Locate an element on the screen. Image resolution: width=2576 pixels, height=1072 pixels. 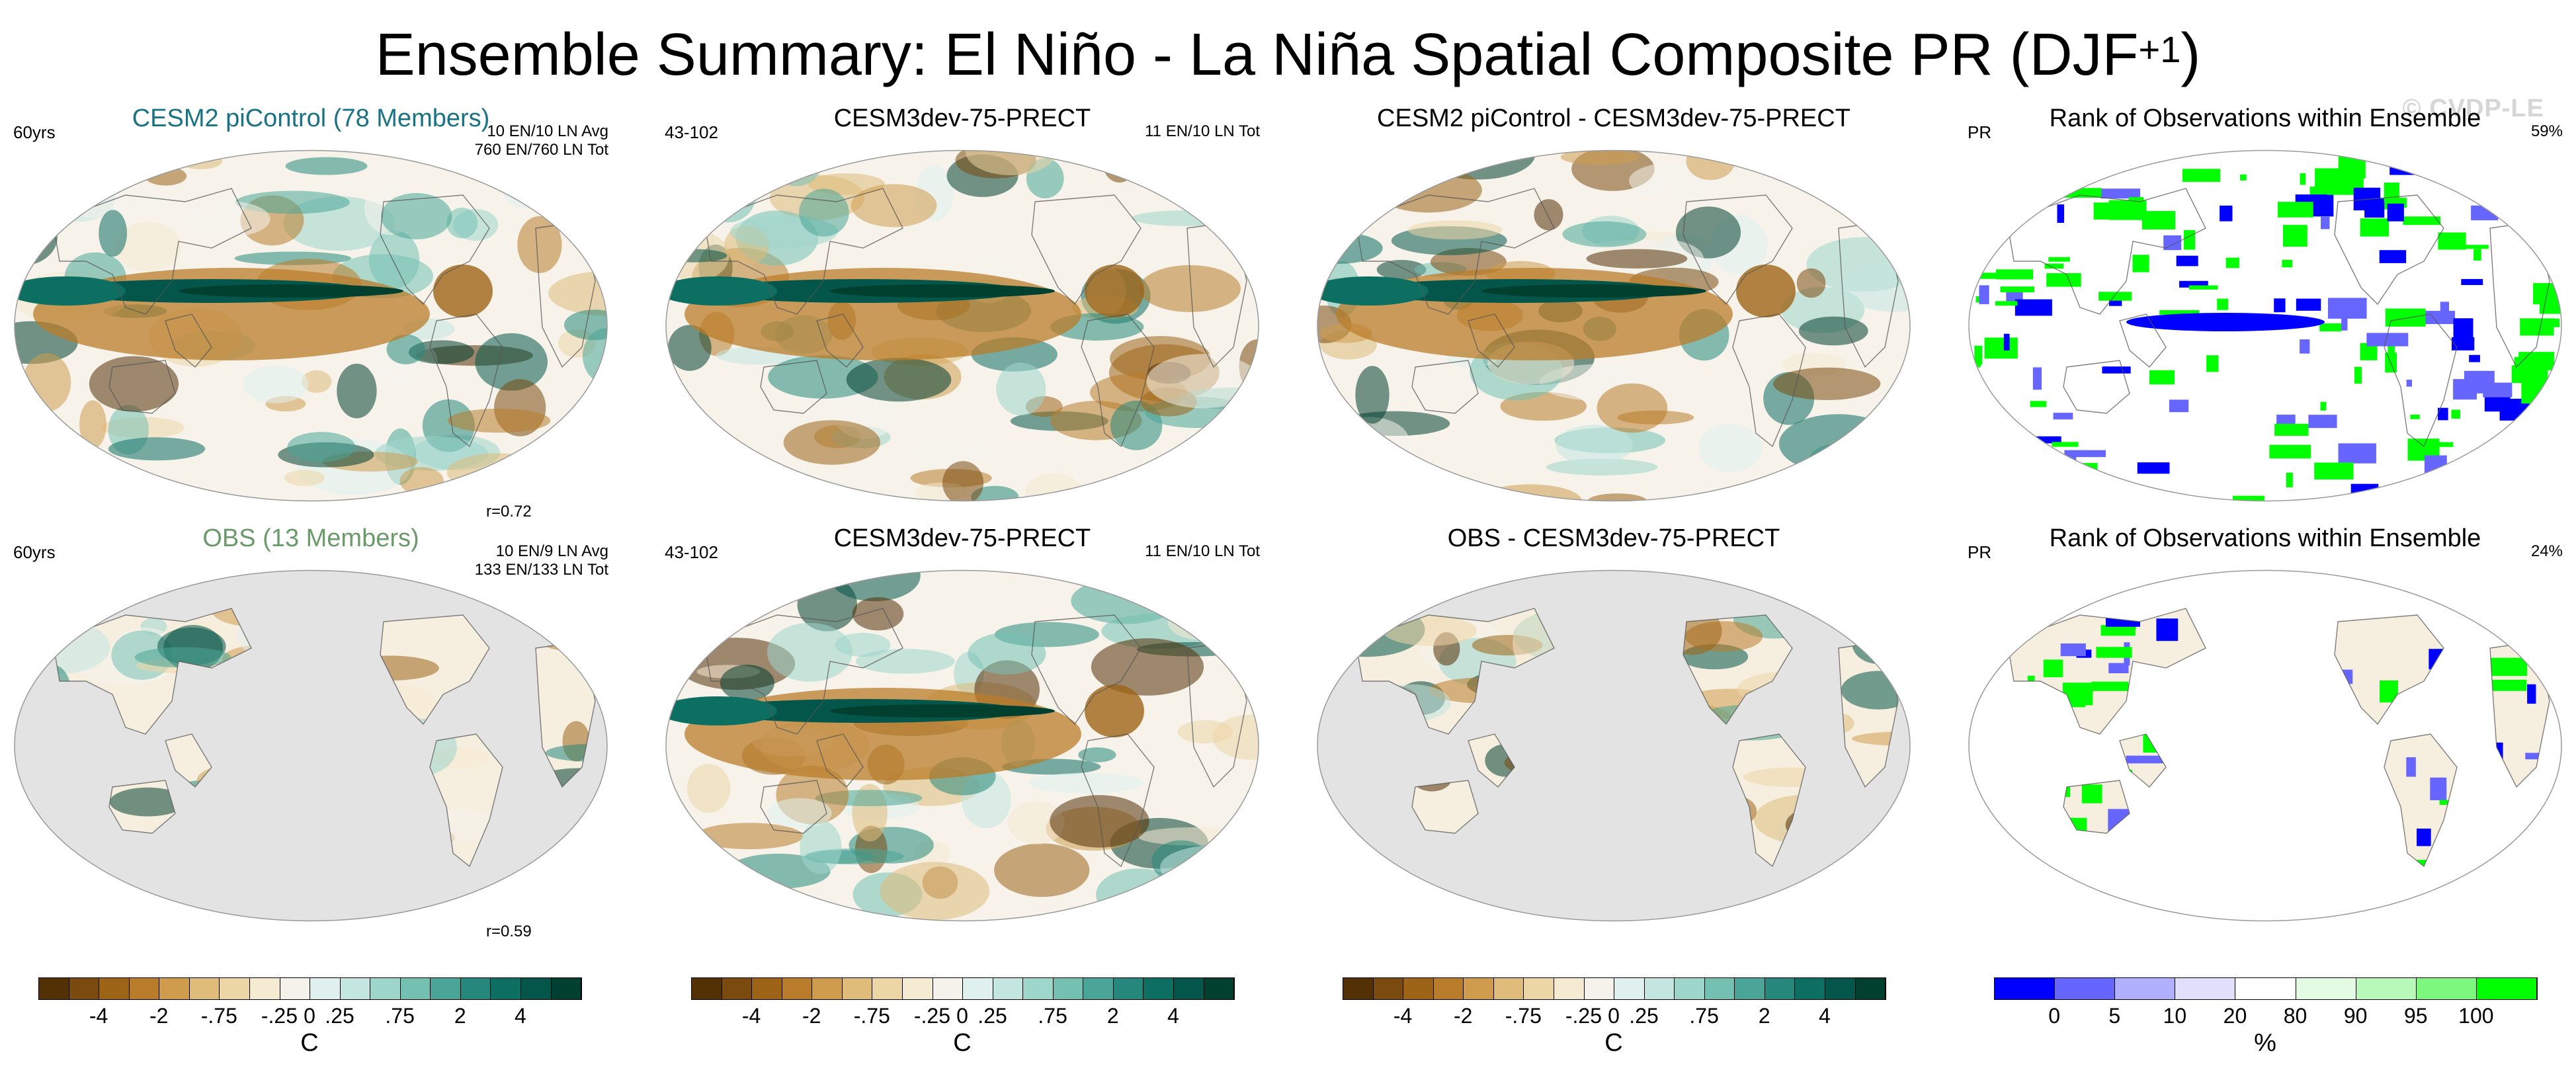
colorbar-unit: % is located at coordinates (2265, 1043).